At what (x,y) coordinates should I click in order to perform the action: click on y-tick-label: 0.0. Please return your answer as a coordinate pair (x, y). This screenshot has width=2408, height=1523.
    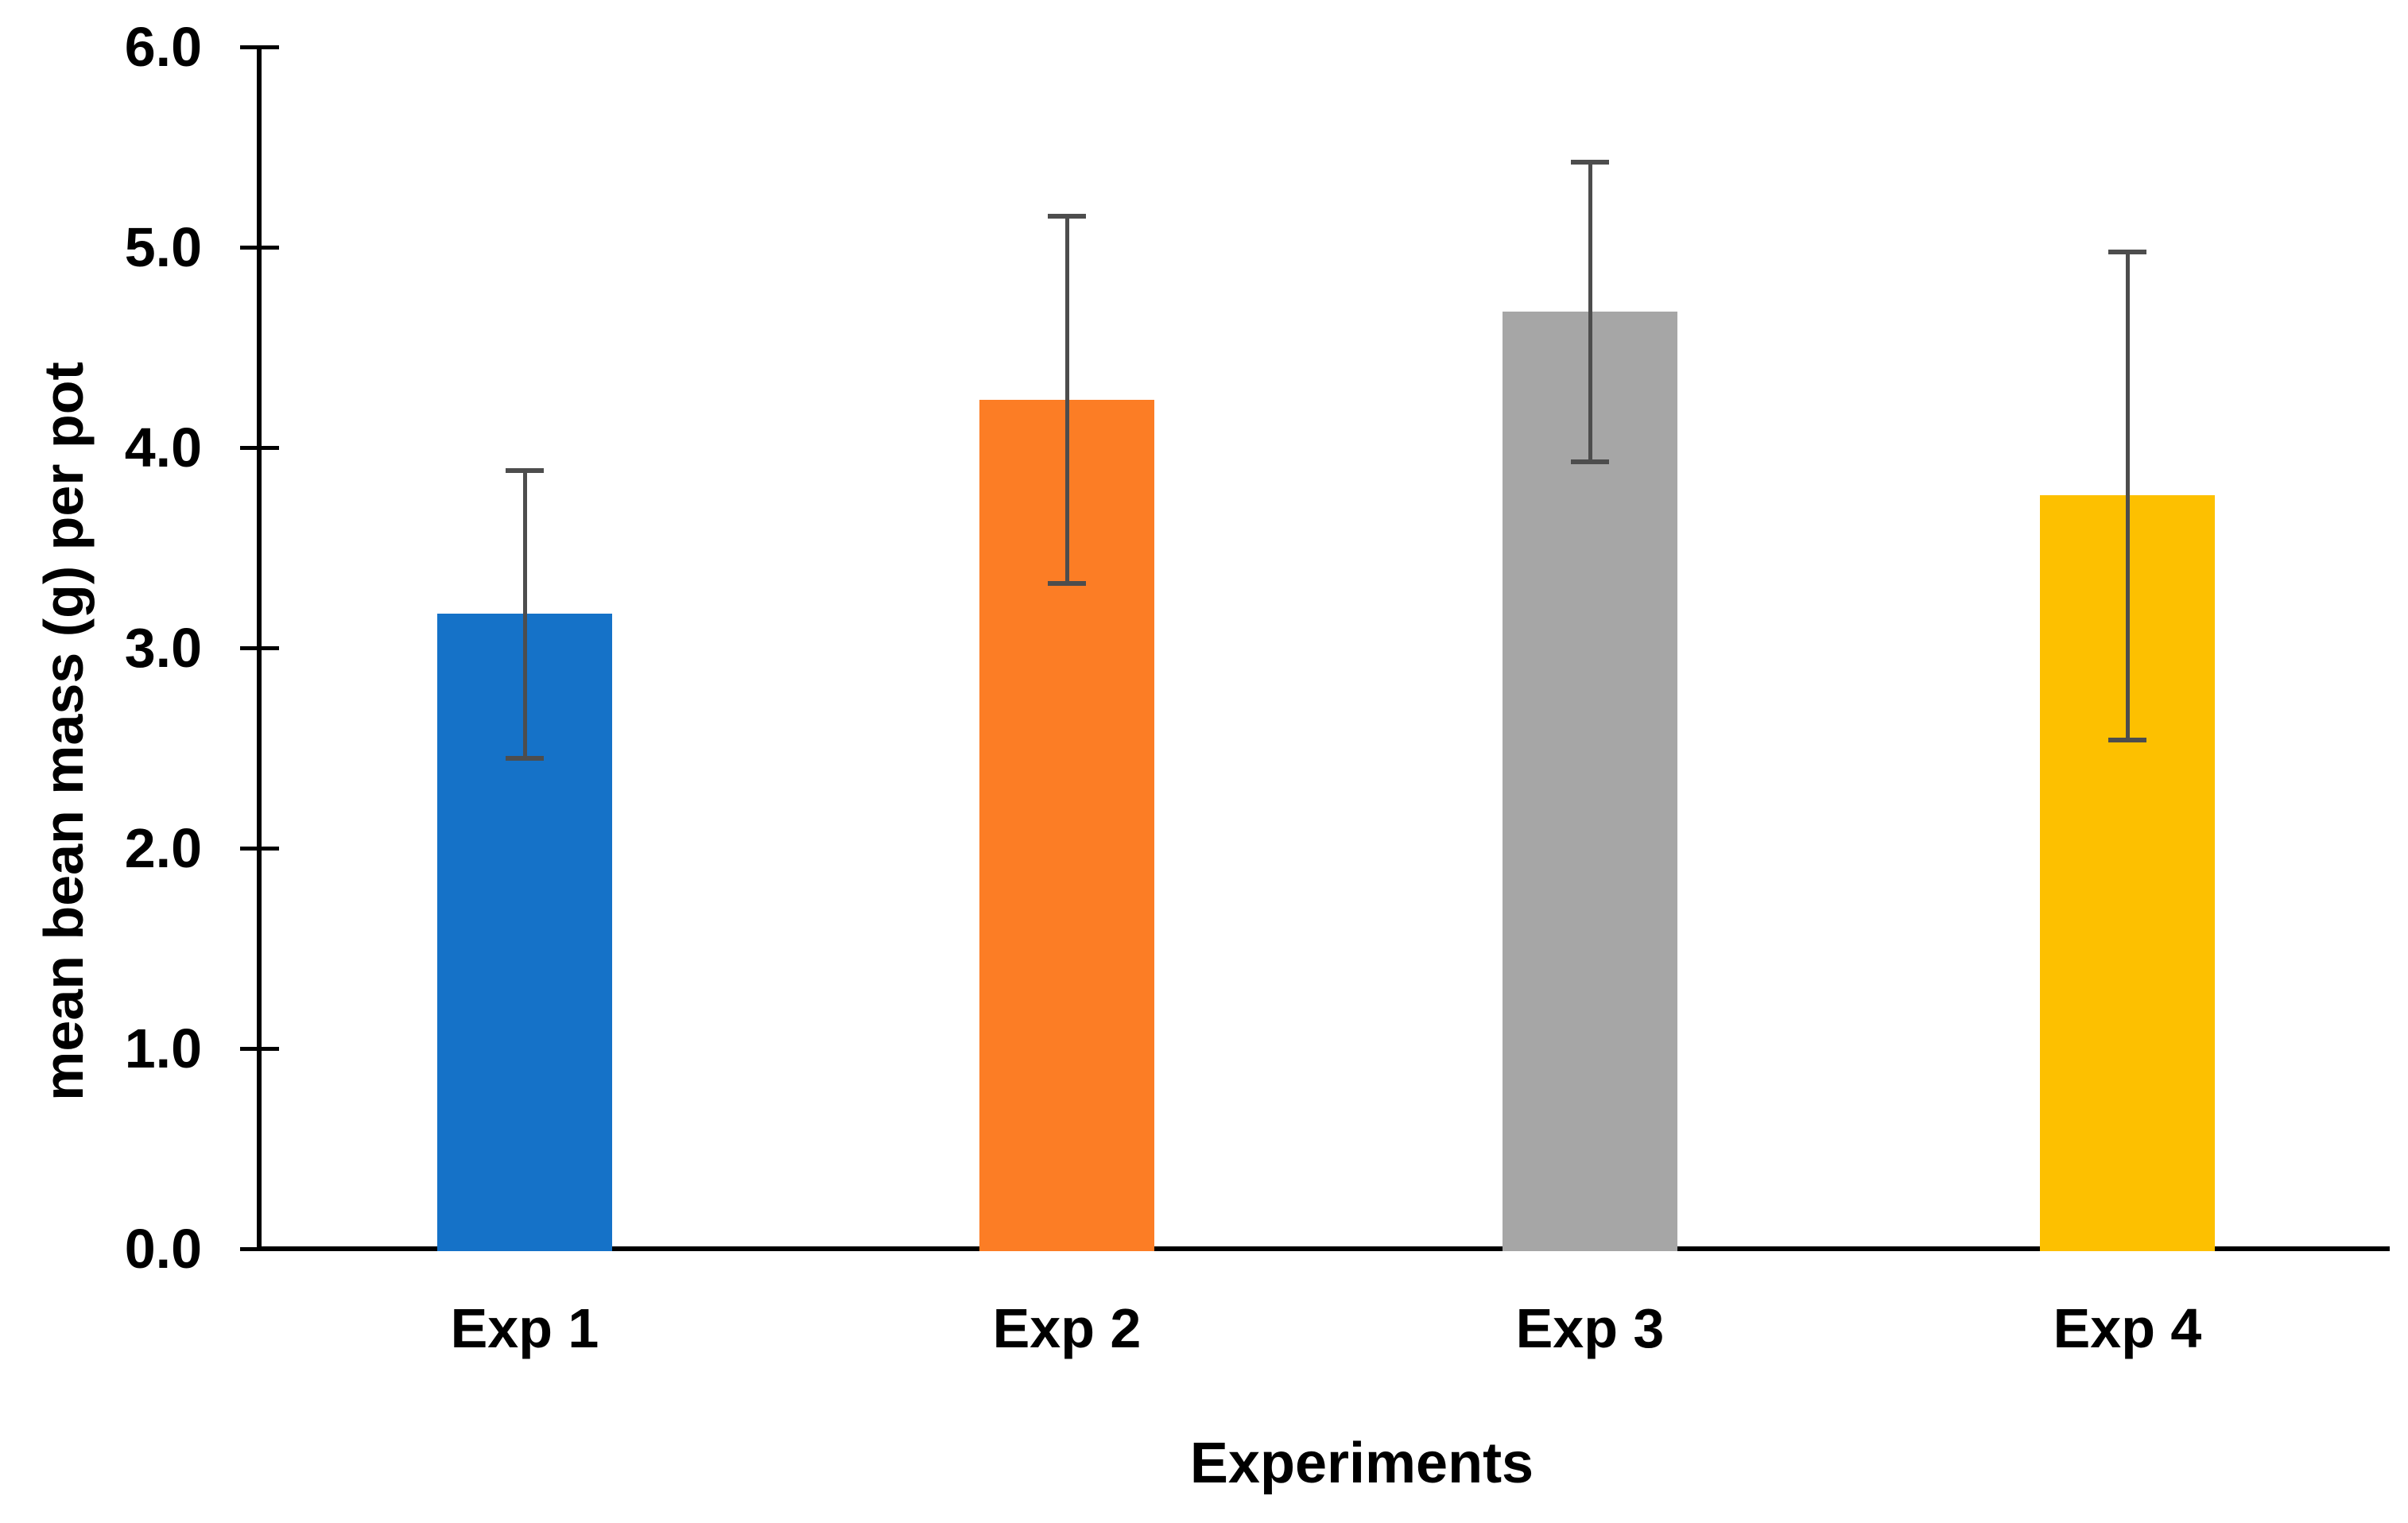
    Looking at the image, I should click on (163, 1249).